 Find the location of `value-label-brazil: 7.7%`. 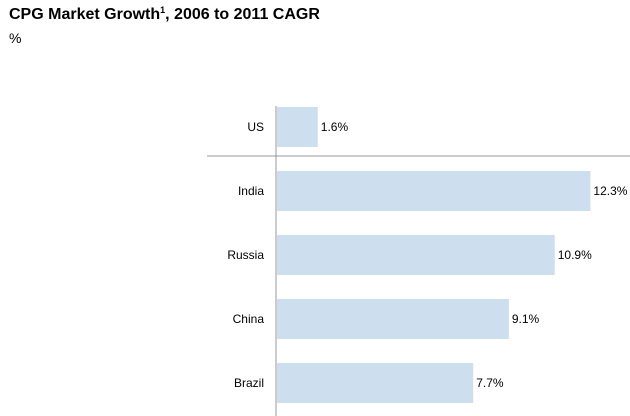

value-label-brazil: 7.7% is located at coordinates (490, 383).